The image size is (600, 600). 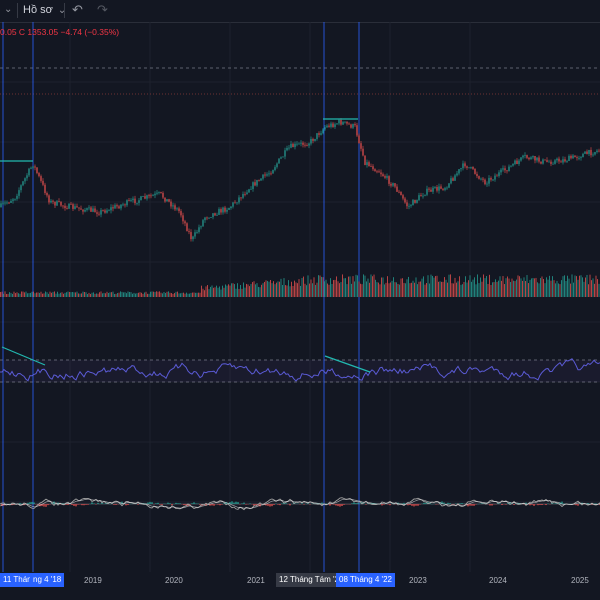 I want to click on undo-icon: ↶, so click(x=77, y=9).